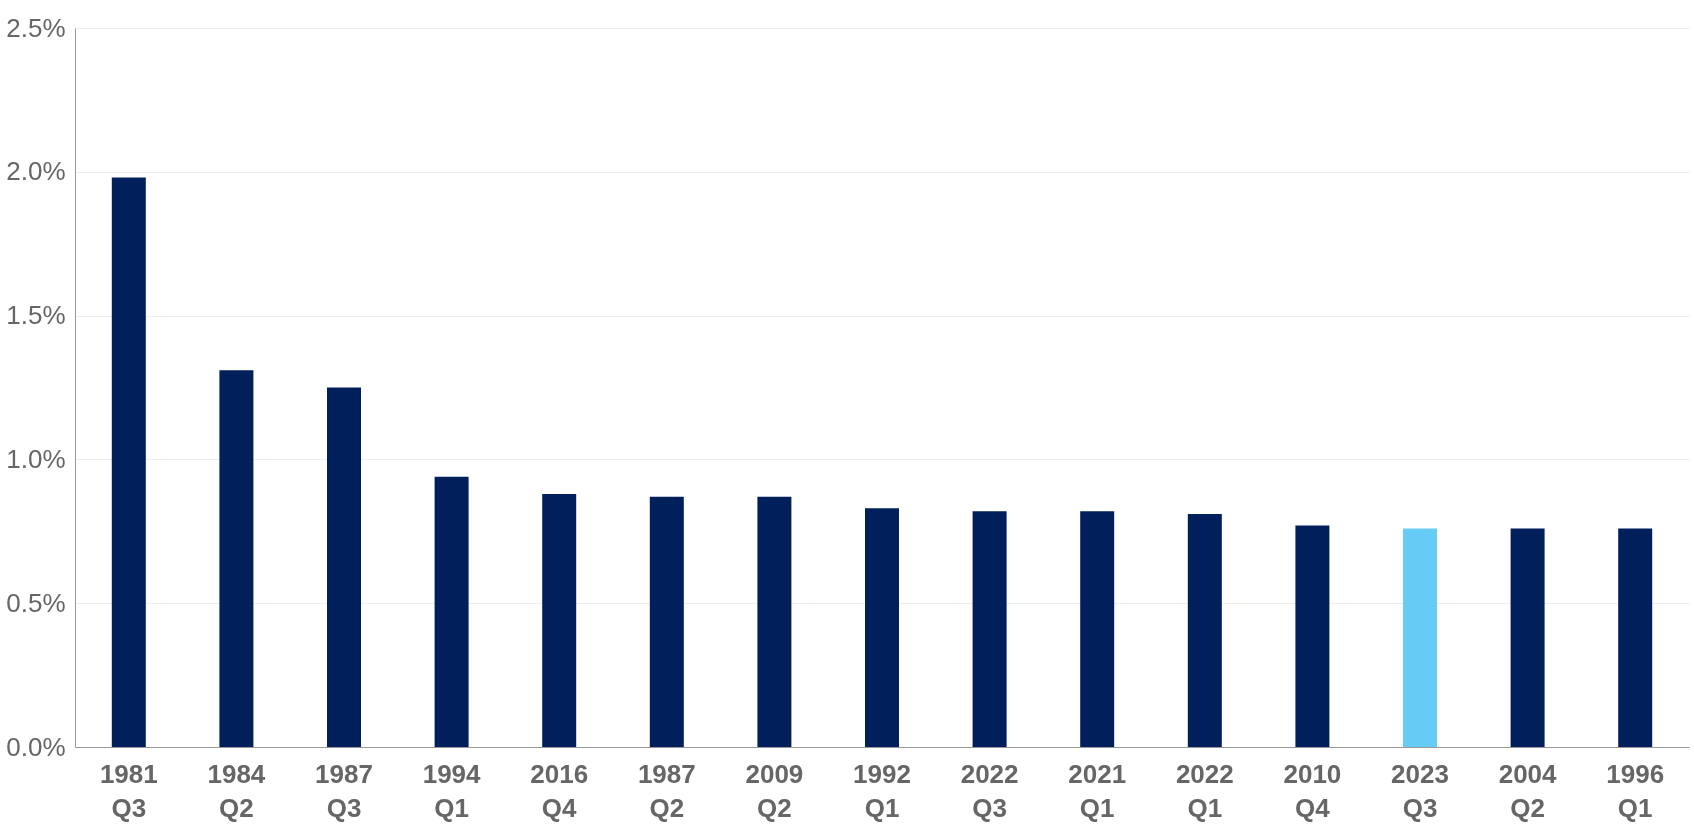 The image size is (1694, 826). What do you see at coordinates (774, 790) in the screenshot?
I see `x-tick-label: 2009 Q2` at bounding box center [774, 790].